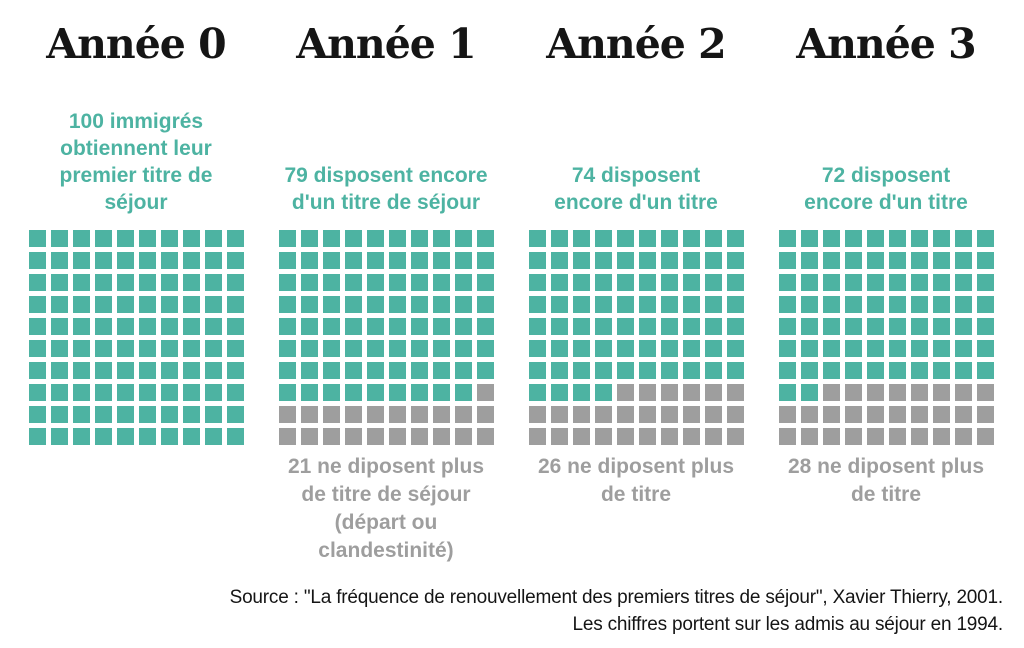 The image size is (1024, 648). I want to click on kept-count-label: 74 disposent encore d'un titre, so click(636, 189).